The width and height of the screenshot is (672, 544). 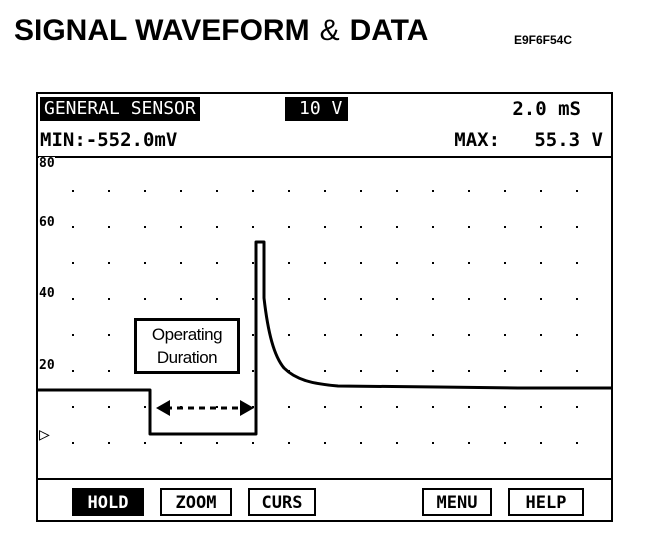 What do you see at coordinates (477, 140) in the screenshot?
I see `max-label: MAX:` at bounding box center [477, 140].